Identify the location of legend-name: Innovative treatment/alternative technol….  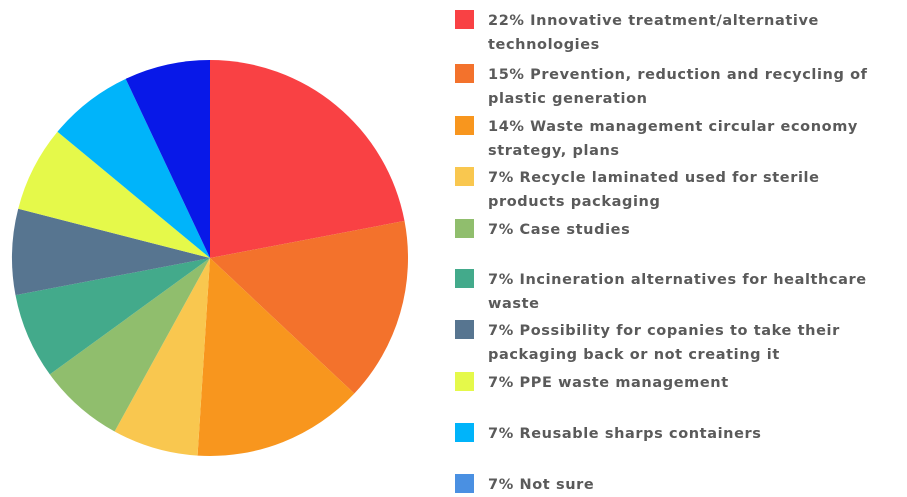
(653, 33).